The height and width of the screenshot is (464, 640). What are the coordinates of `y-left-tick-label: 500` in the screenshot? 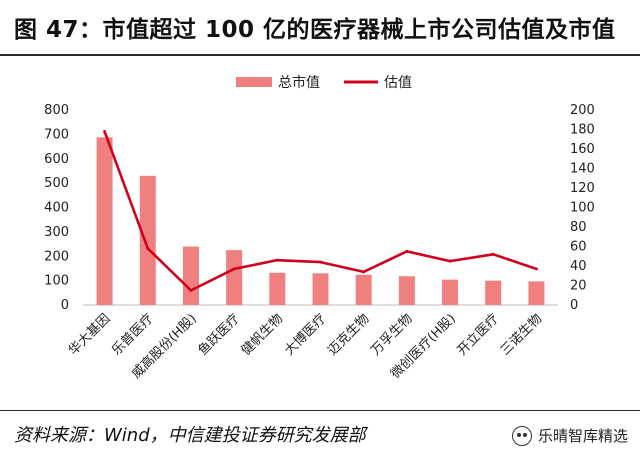 It's located at (56, 183).